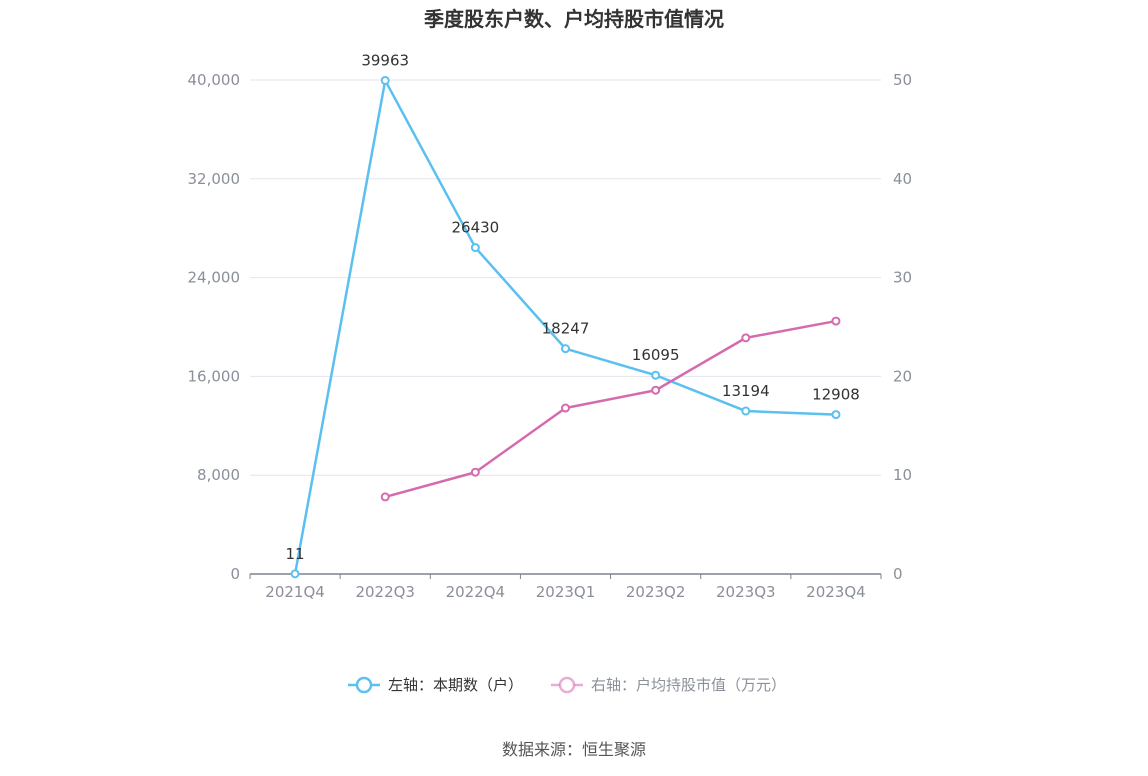 The width and height of the screenshot is (1148, 776). What do you see at coordinates (385, 592) in the screenshot?
I see `x-axis-tick-label: 2022Q3` at bounding box center [385, 592].